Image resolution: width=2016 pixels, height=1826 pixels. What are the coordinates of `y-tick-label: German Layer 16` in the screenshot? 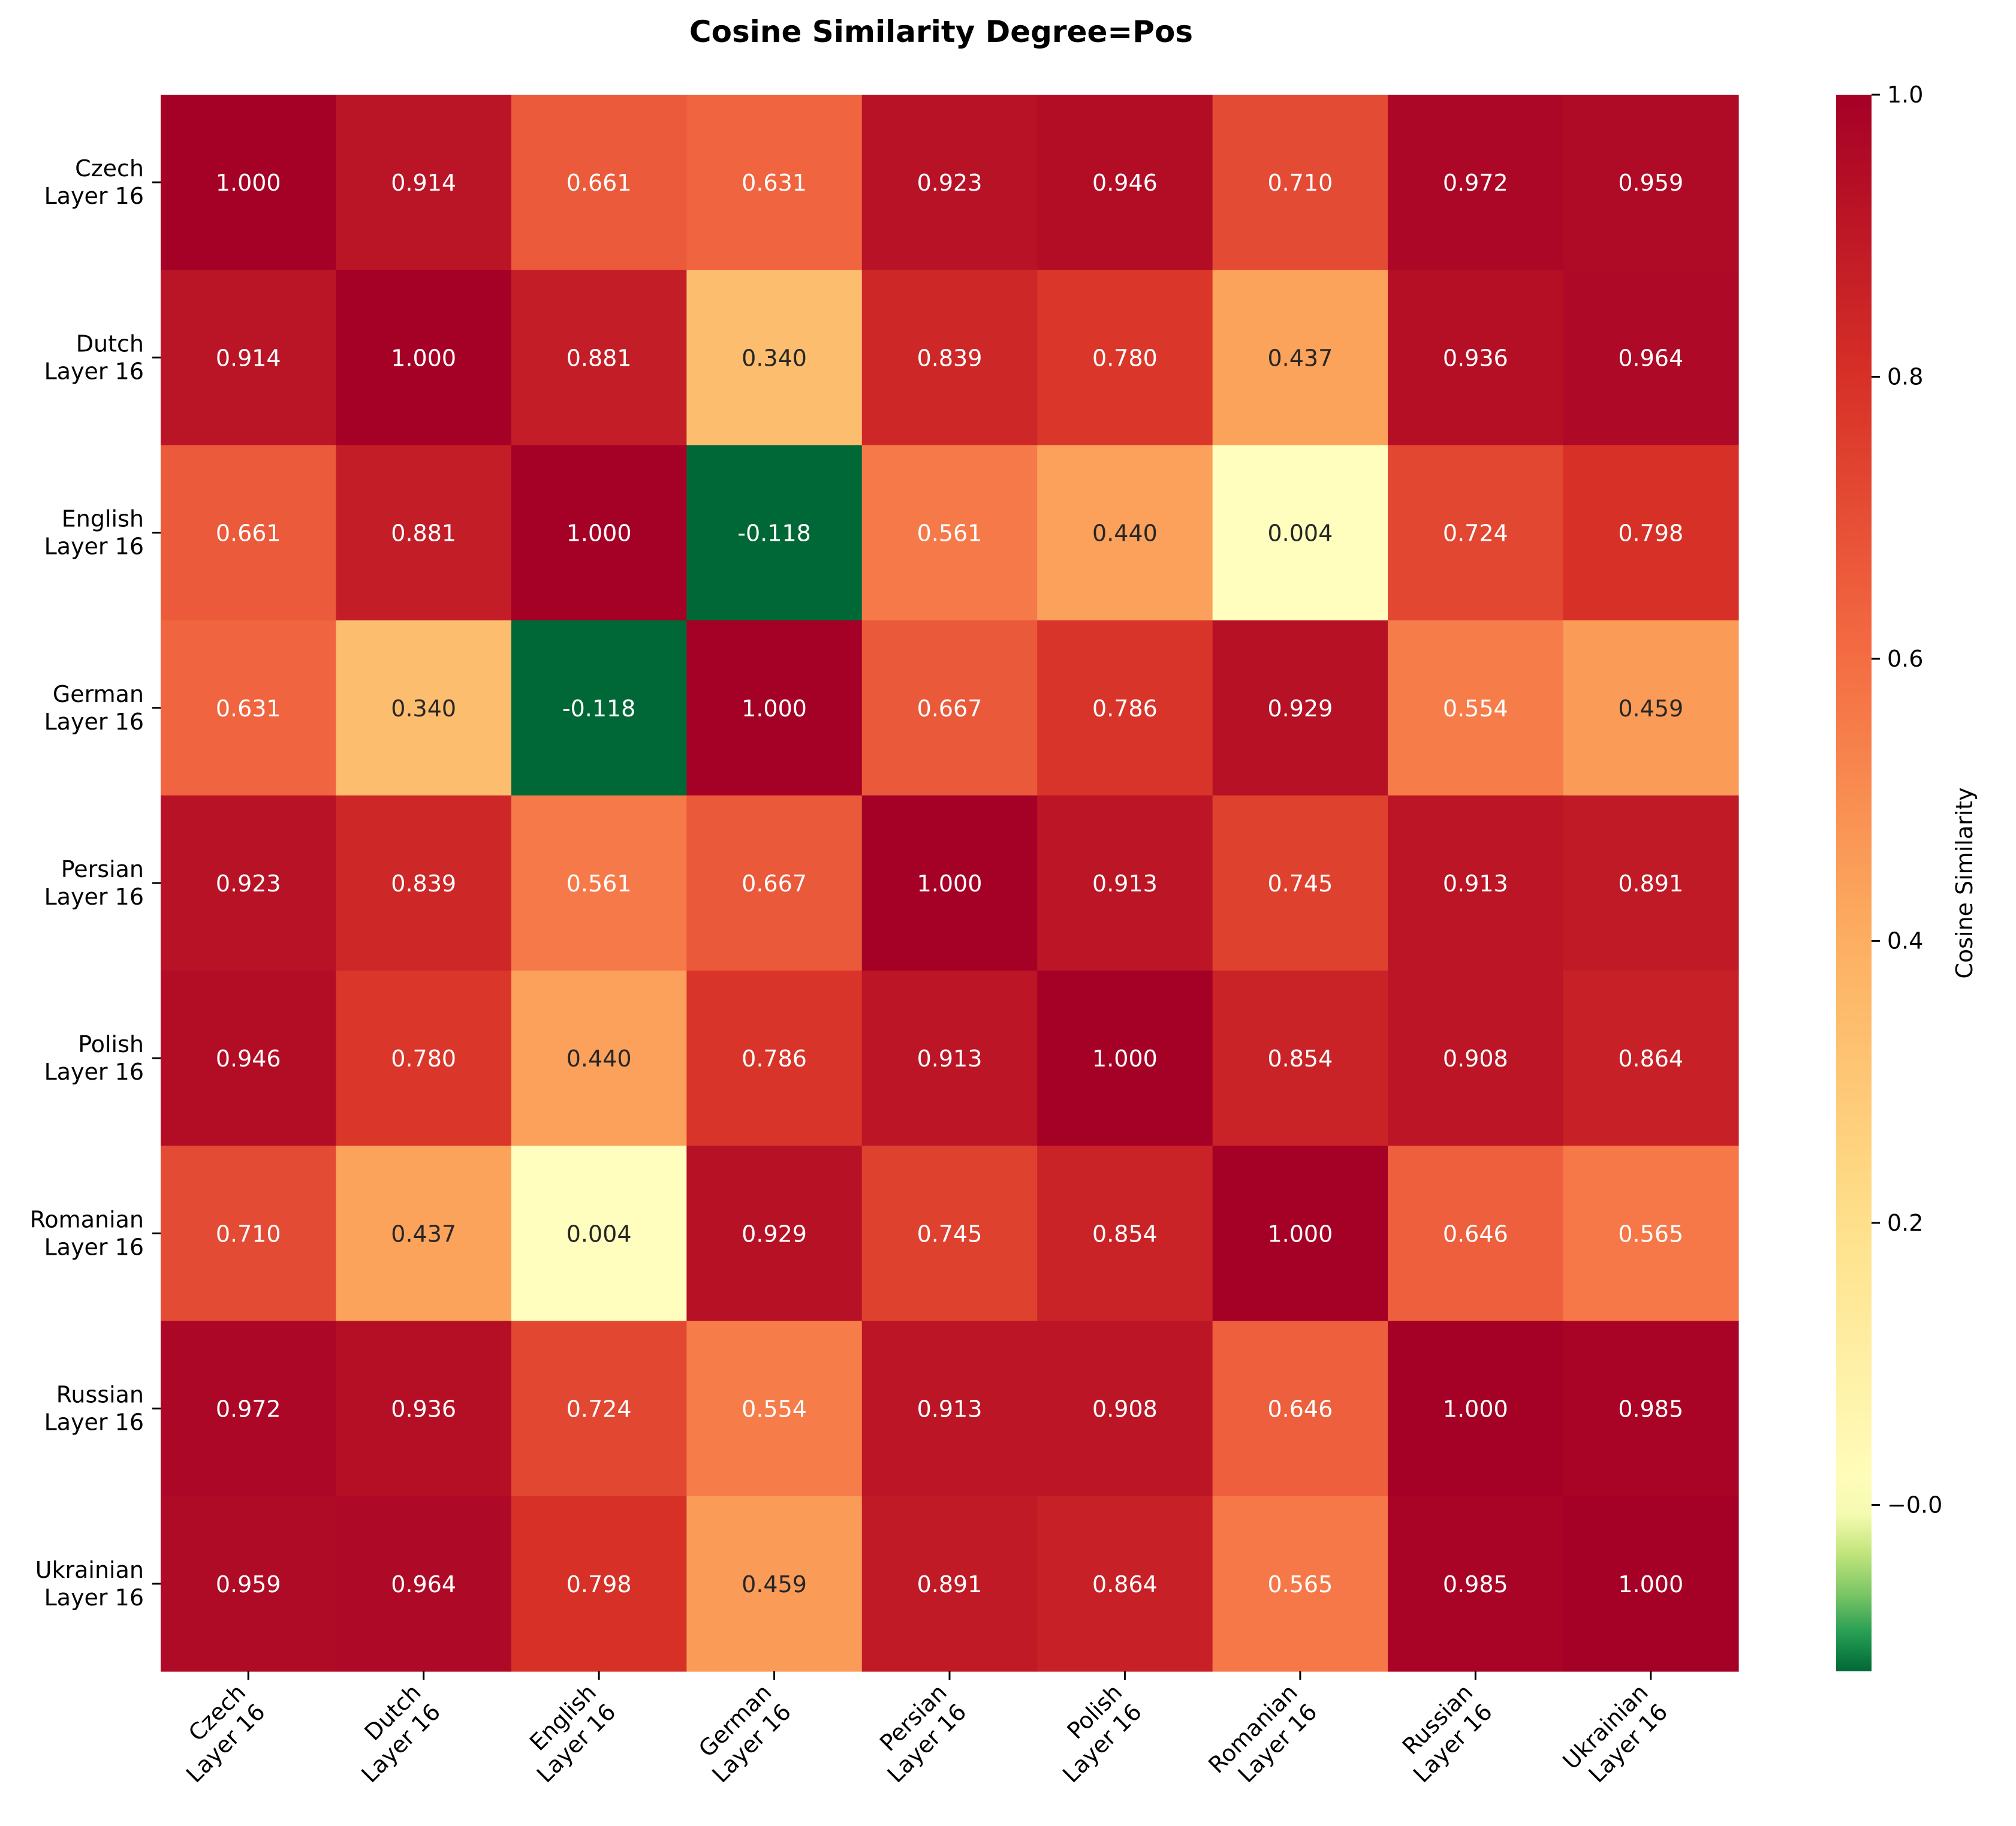 It's located at (94, 708).